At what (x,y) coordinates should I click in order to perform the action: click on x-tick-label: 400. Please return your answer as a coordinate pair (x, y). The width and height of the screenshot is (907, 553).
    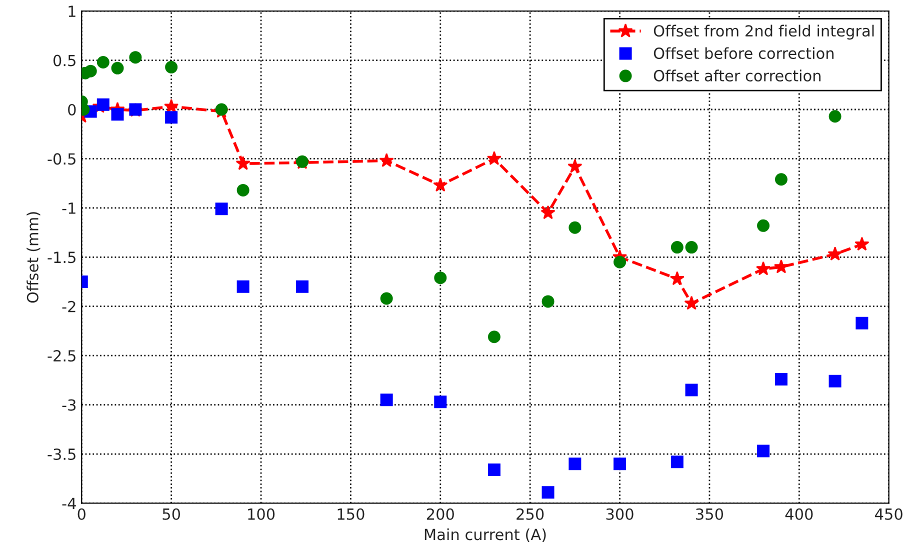
    Looking at the image, I should click on (799, 514).